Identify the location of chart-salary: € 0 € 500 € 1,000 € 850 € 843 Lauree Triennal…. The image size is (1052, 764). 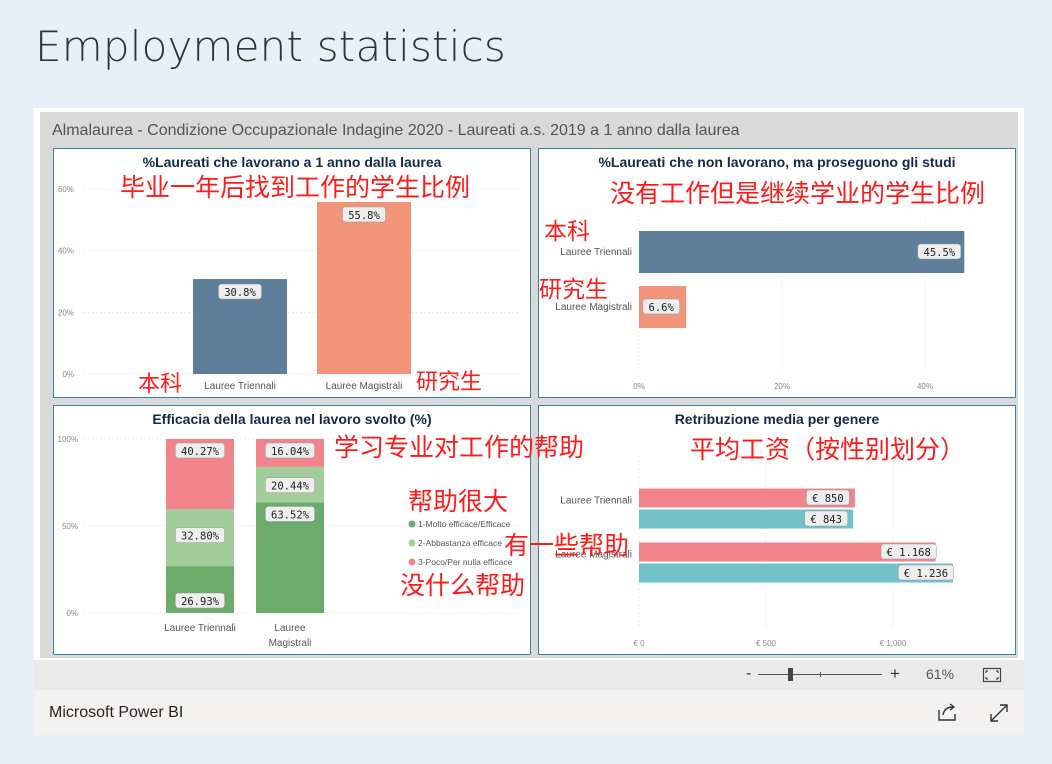
(754, 552).